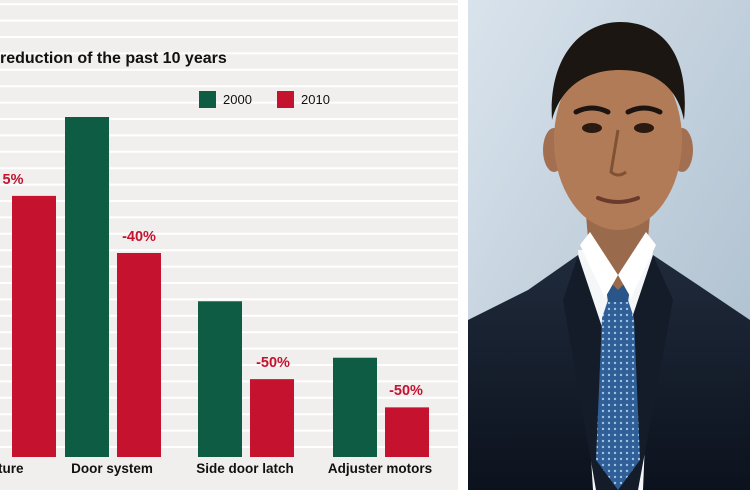  What do you see at coordinates (207, 99) in the screenshot?
I see `legend-swatch-2000` at bounding box center [207, 99].